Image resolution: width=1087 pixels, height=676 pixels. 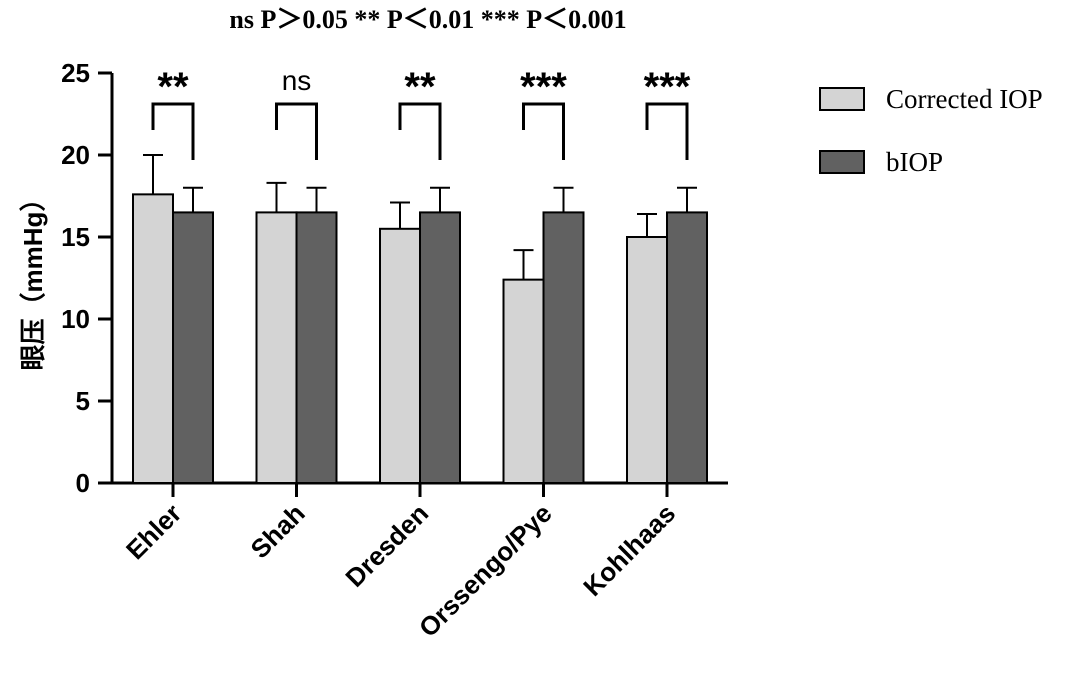 I want to click on y-tick-label: 5, so click(x=83, y=401).